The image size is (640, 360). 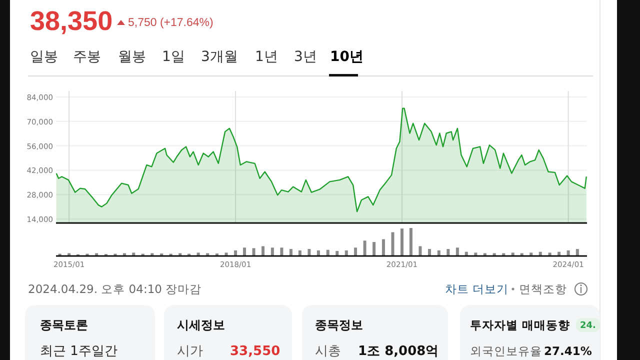 What do you see at coordinates (171, 23) in the screenshot?
I see `chart-subtitle: 5,750 (+17.64%)` at bounding box center [171, 23].